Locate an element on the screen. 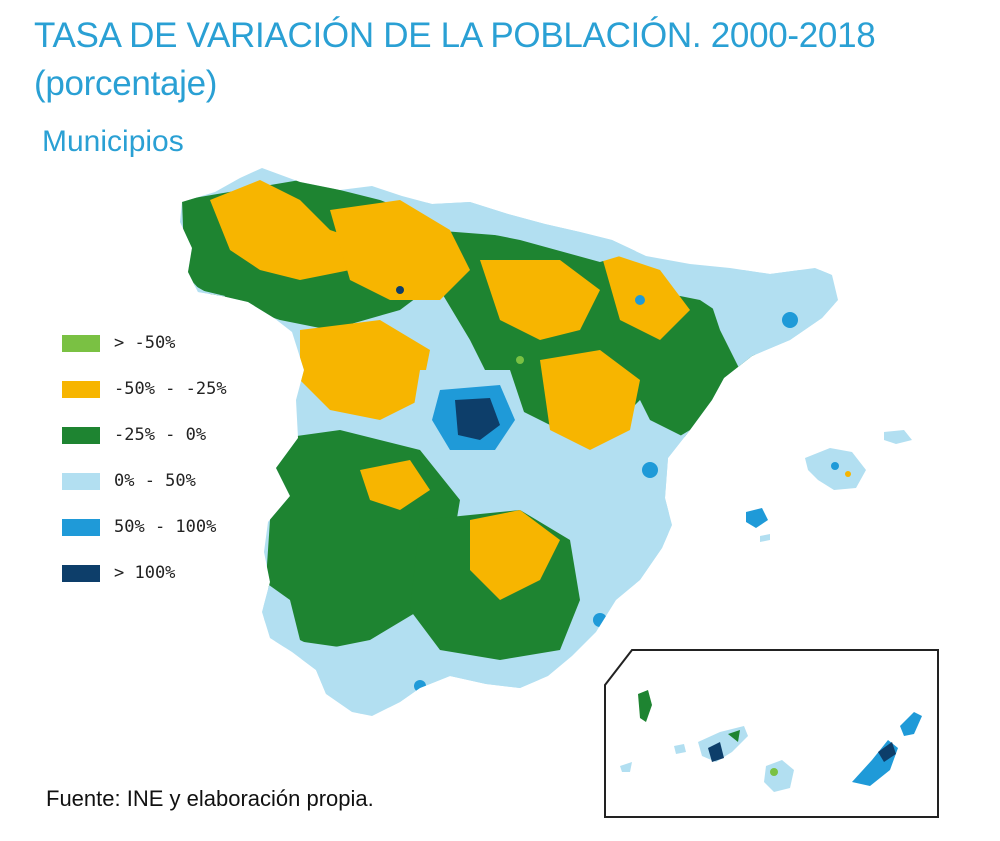  legend-item: -50% - -25% is located at coordinates (172, 389).